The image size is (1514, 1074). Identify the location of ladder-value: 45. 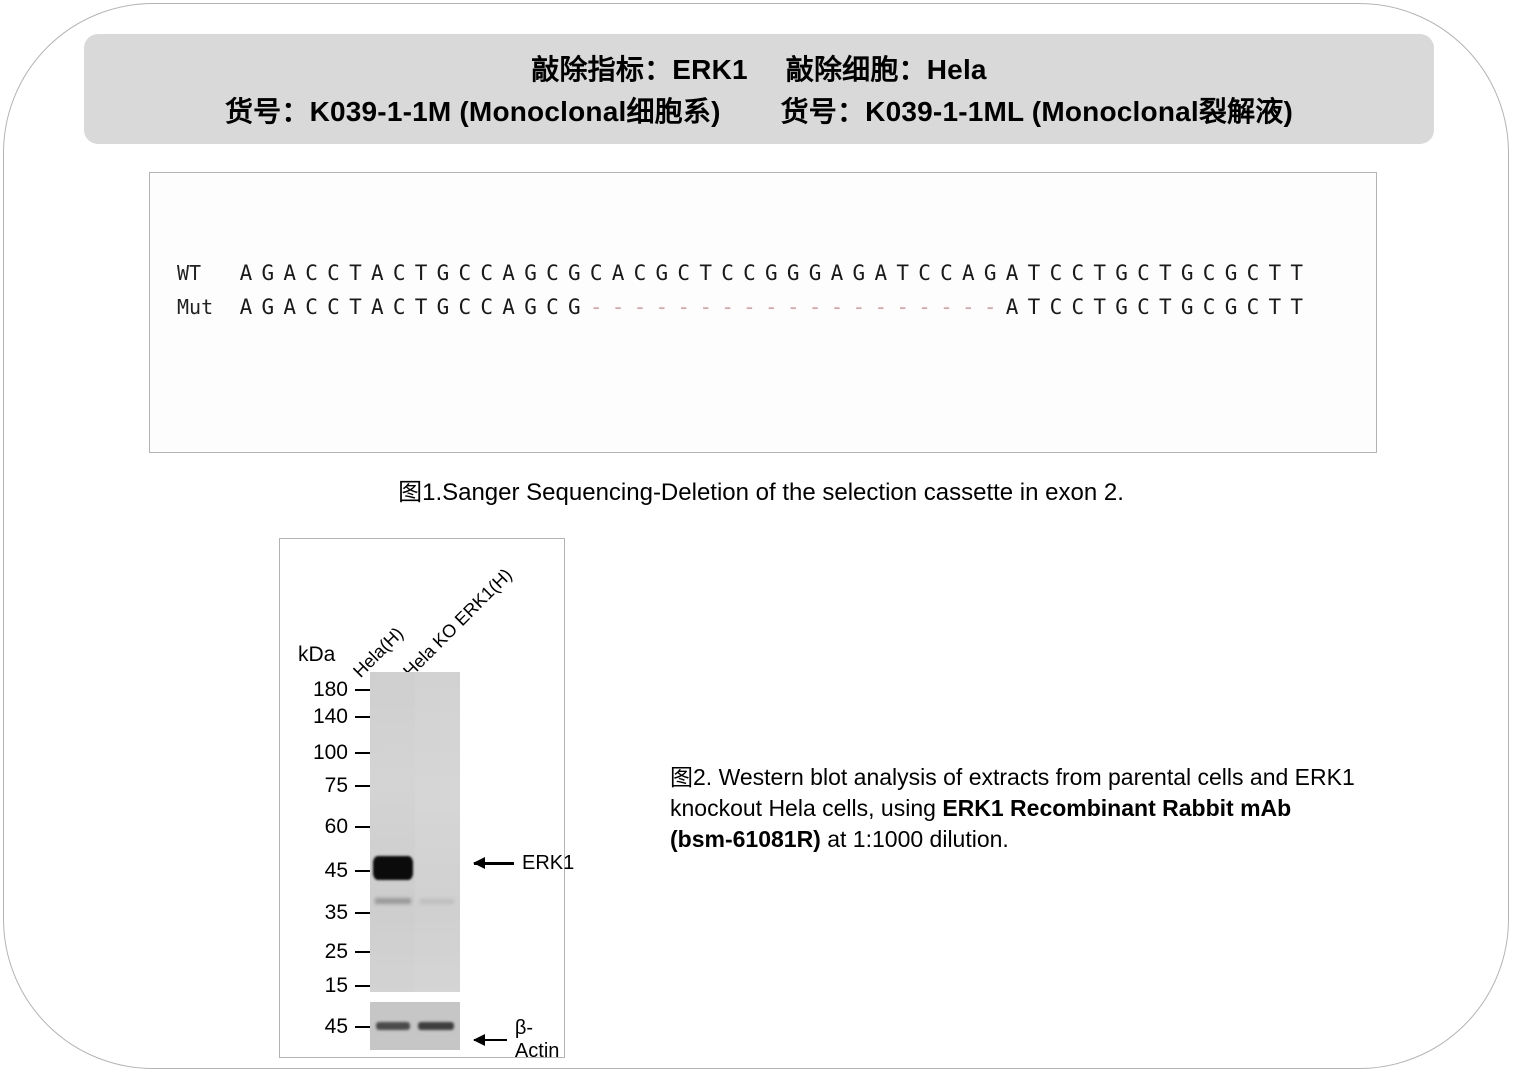
(336, 1026).